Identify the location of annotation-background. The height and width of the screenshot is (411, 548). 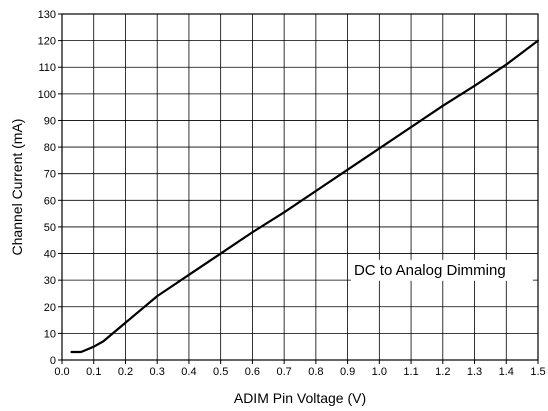
(441, 270).